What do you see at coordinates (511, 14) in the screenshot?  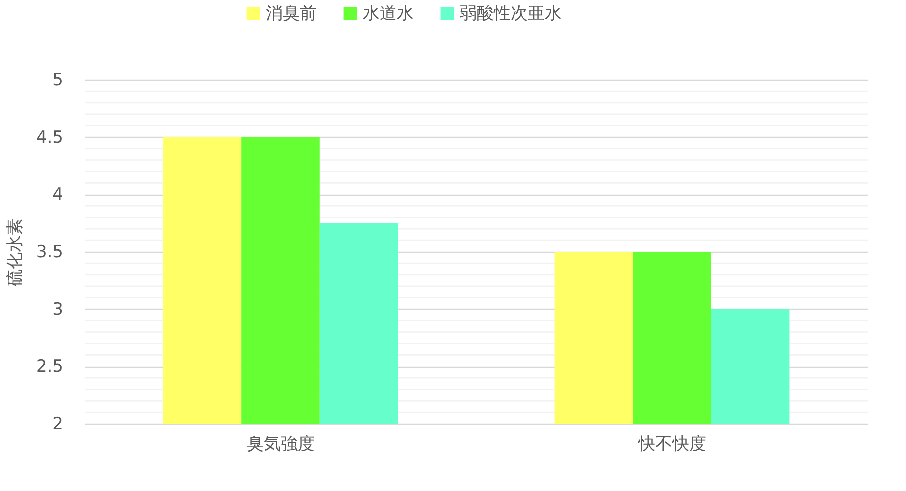 I see `legend-label: 弱酸性次亜水` at bounding box center [511, 14].